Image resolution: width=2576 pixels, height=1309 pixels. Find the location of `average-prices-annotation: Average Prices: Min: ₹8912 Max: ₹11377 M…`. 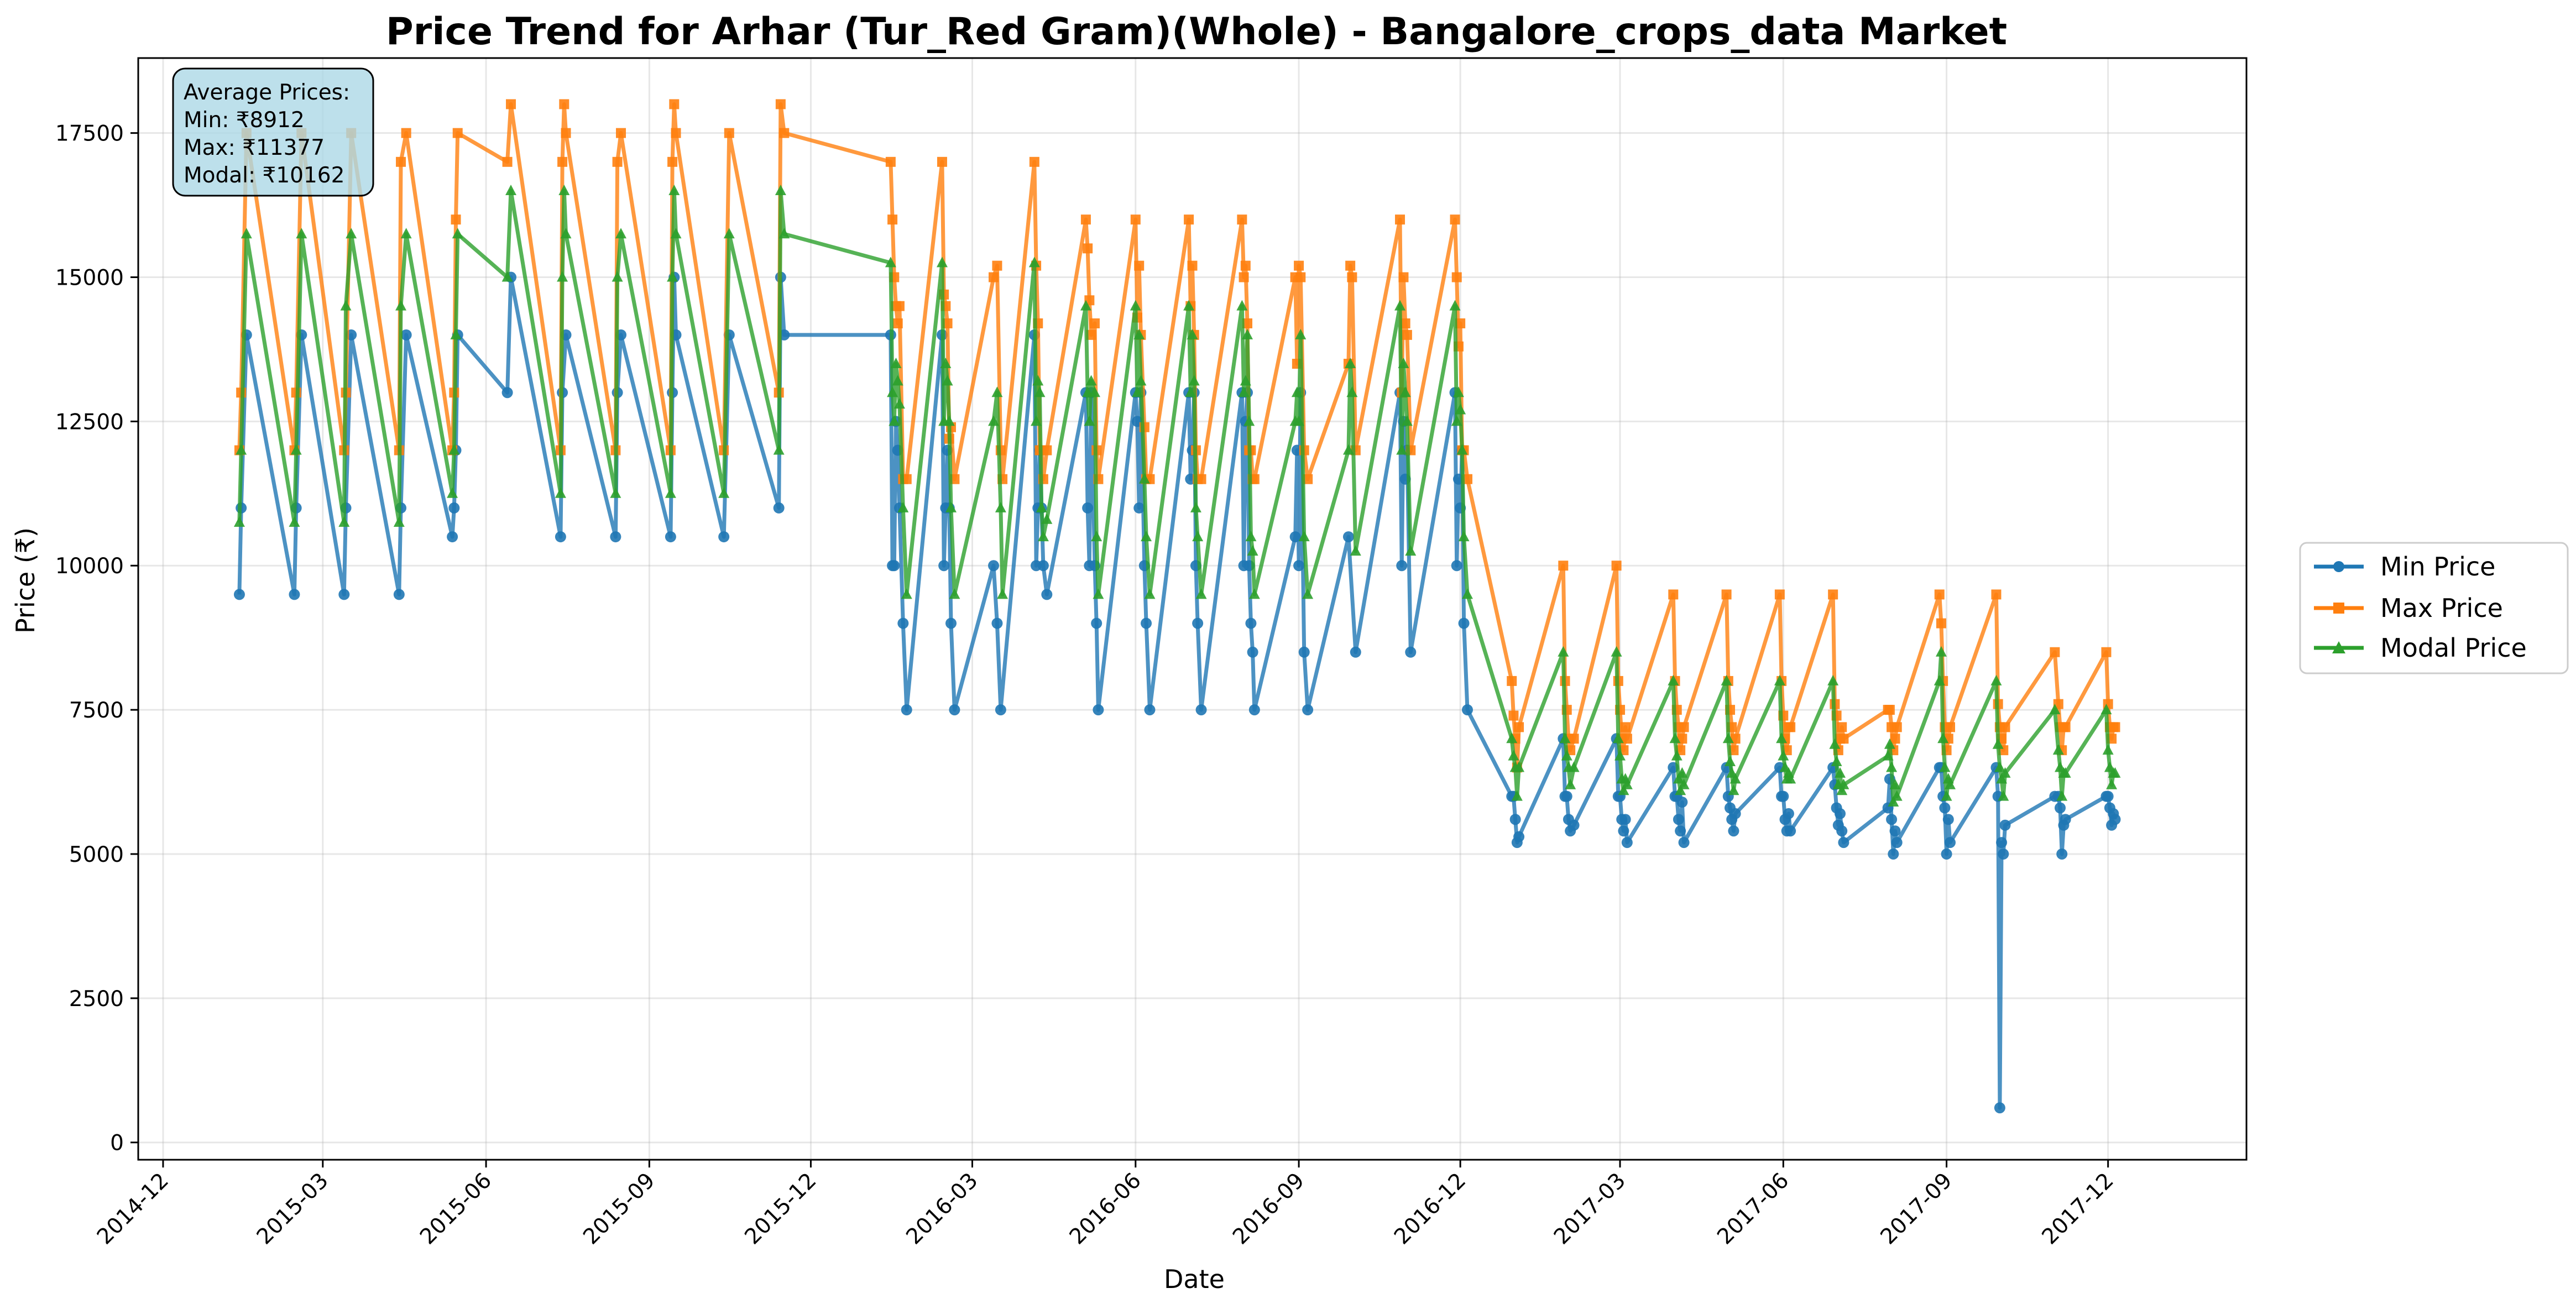

average-prices-annotation: Average Prices: Min: ₹8912 Max: ₹11377 M… is located at coordinates (273, 132).